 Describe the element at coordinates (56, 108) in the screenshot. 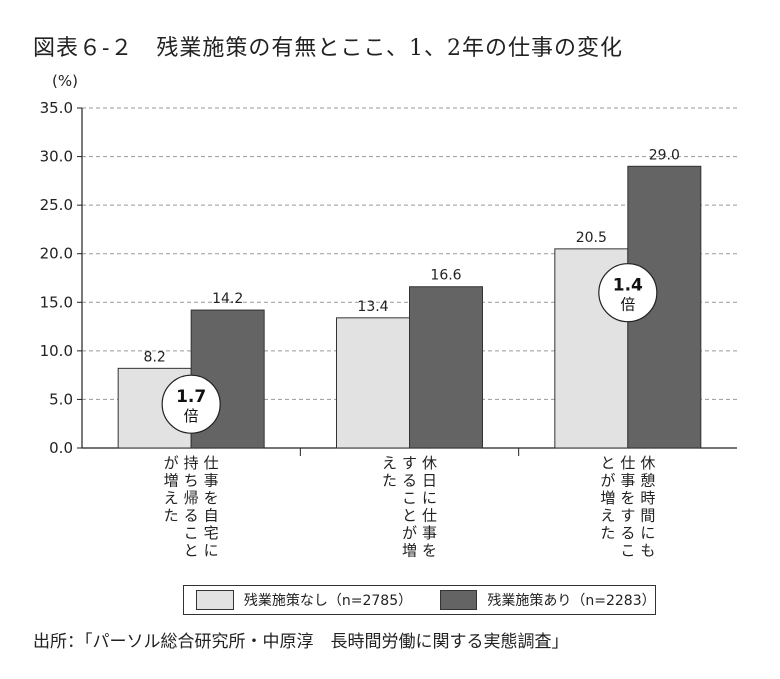

I see `y-tick-label: 35.0` at that location.